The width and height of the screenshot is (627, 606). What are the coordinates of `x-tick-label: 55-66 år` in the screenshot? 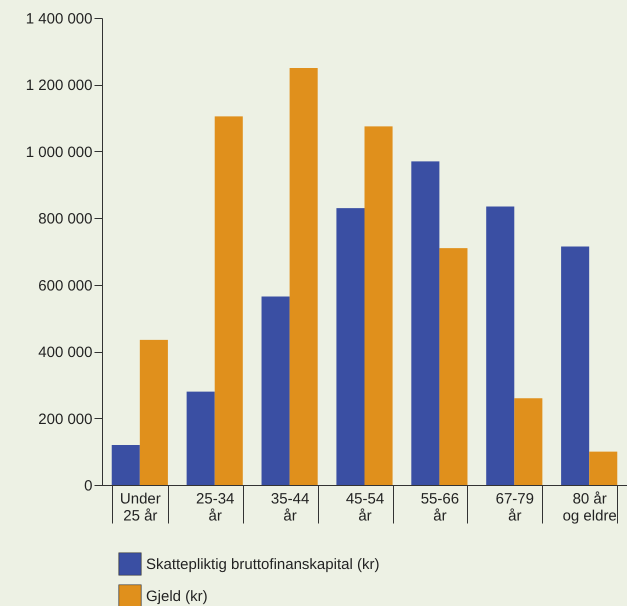 It's located at (440, 507).